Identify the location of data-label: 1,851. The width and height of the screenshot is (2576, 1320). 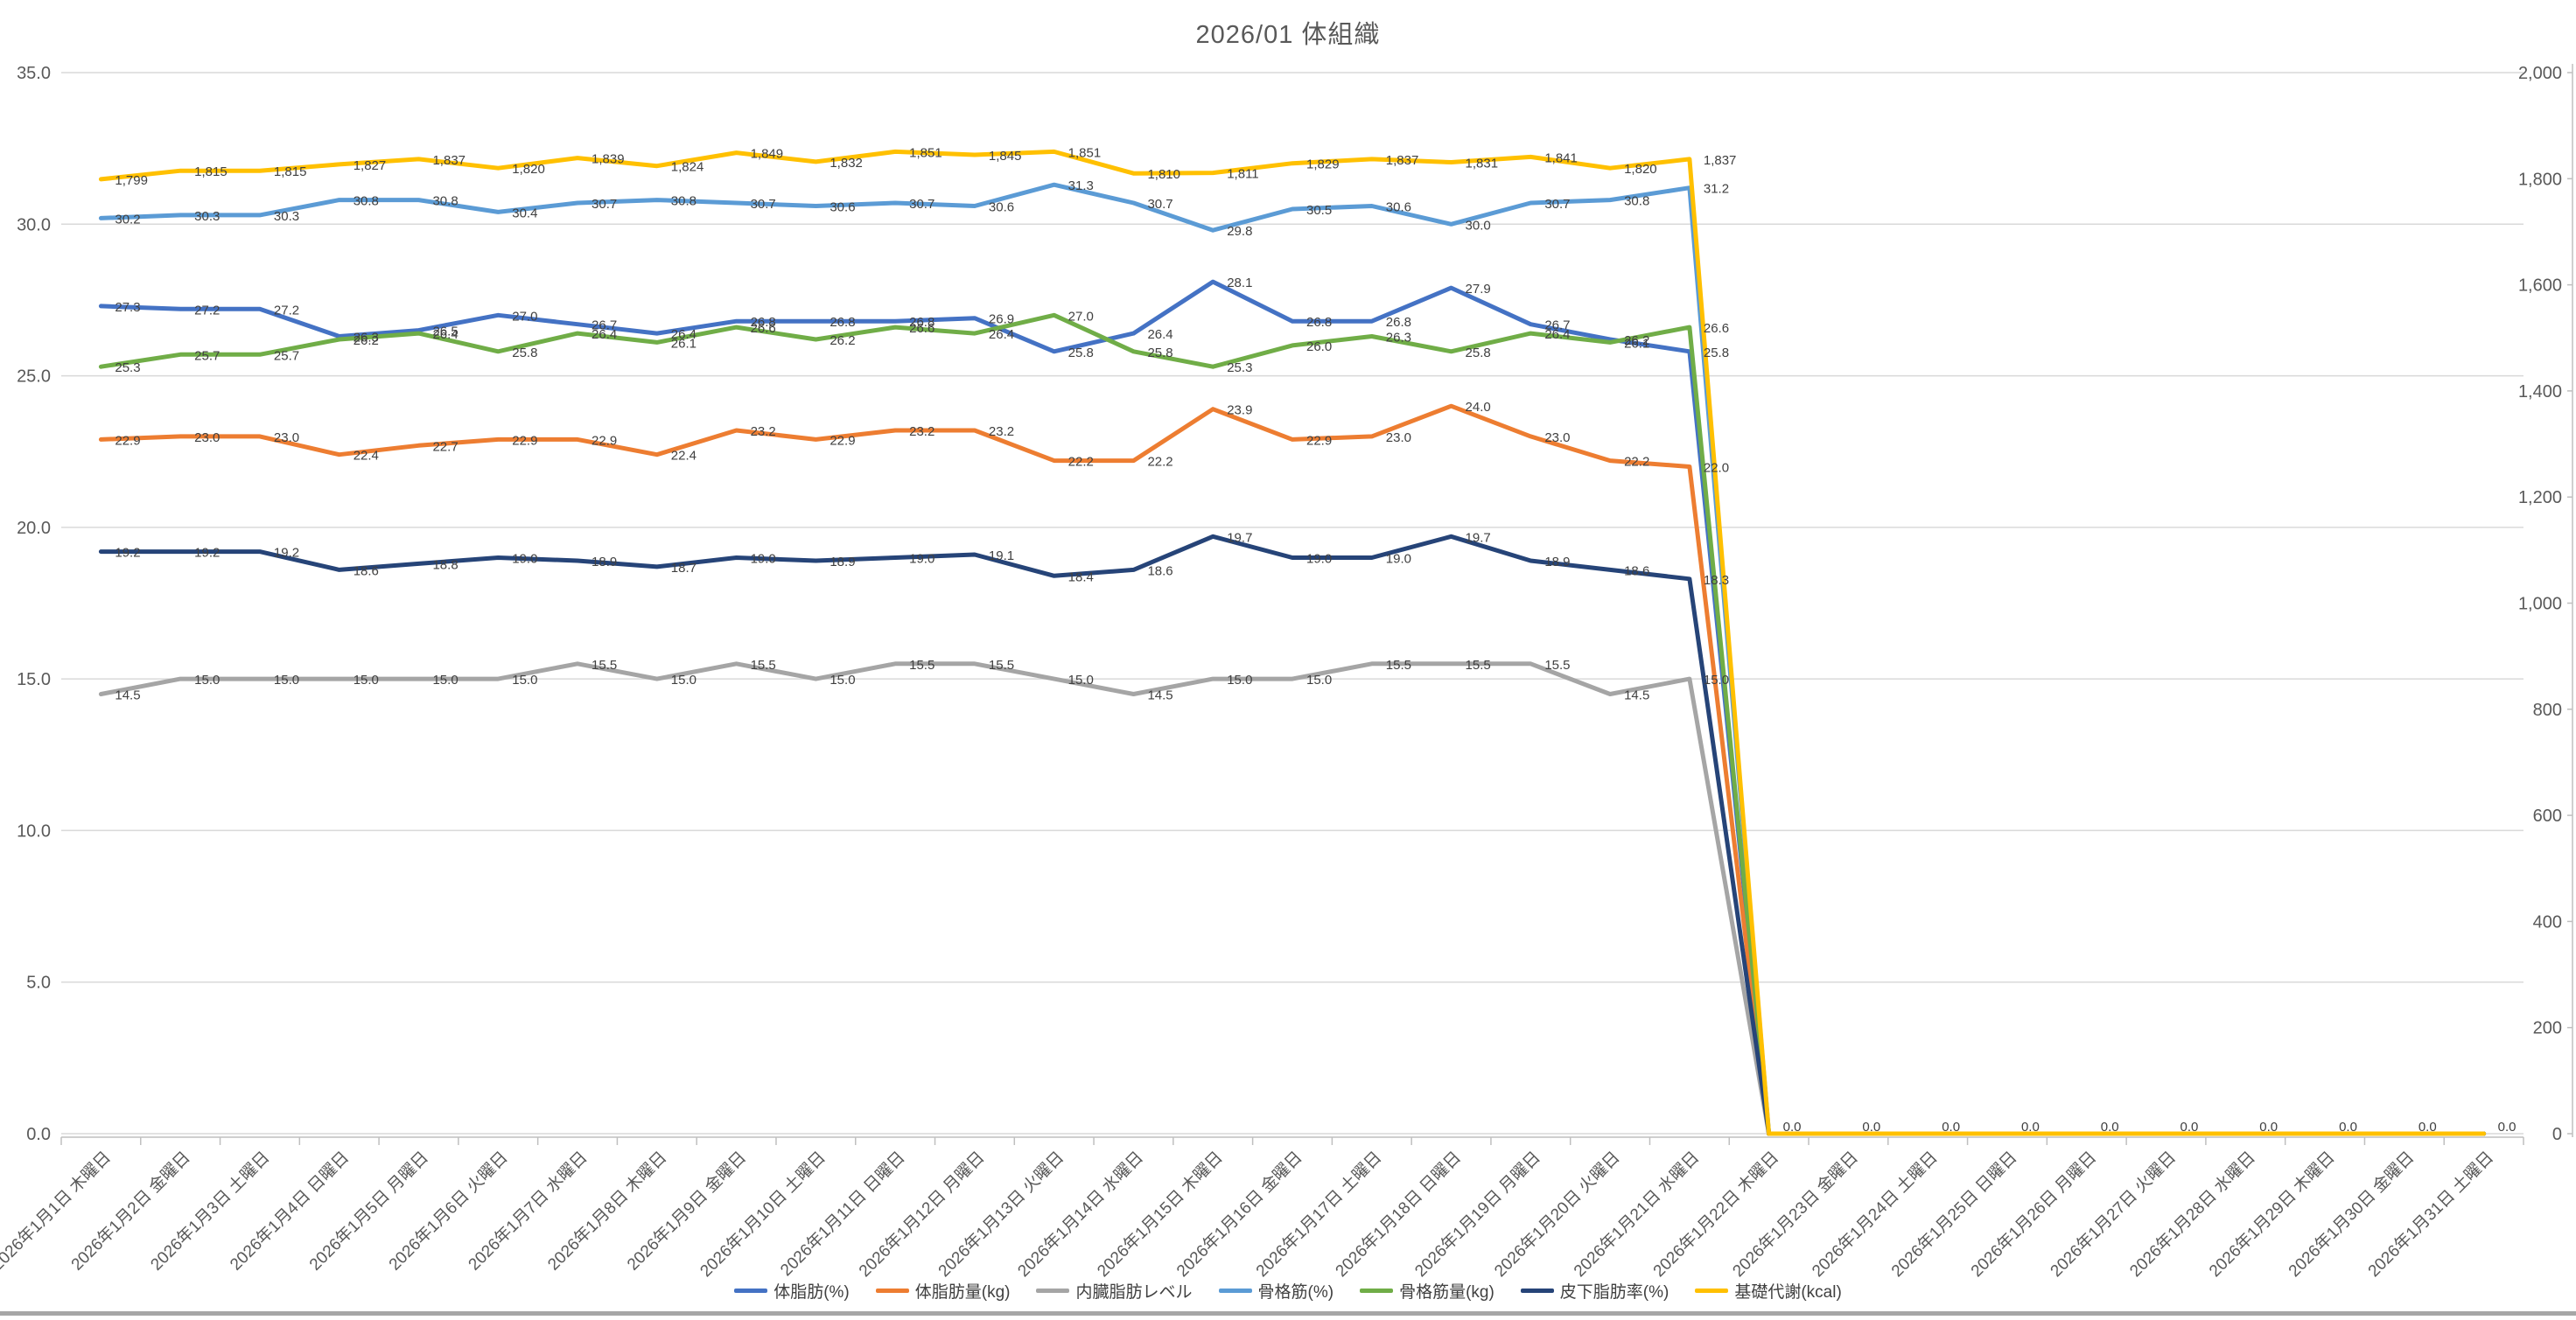
(925, 152).